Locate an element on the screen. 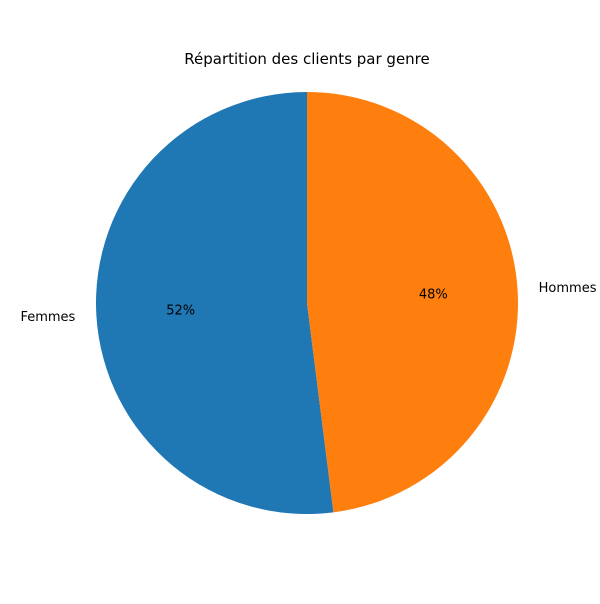  pie-labels: 52% Femmes 48% Hommes is located at coordinates (308, 303).